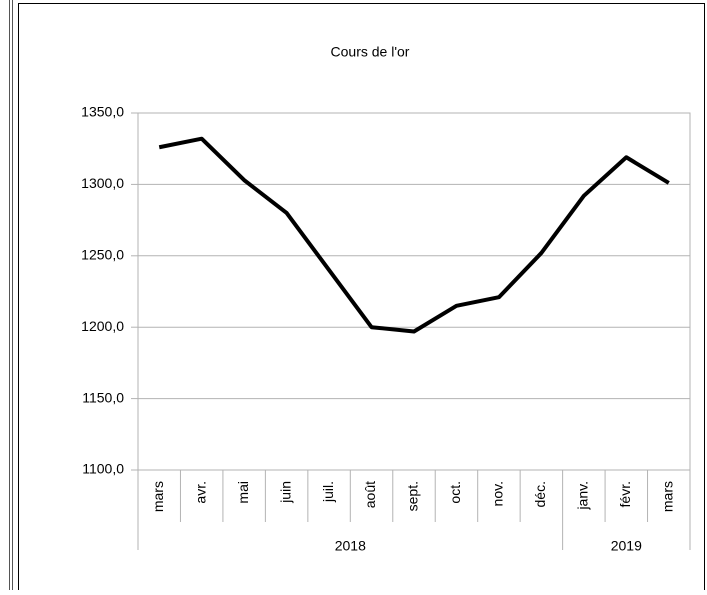 This screenshot has width=707, height=595. I want to click on x-tick-label: janv., so click(583, 496).